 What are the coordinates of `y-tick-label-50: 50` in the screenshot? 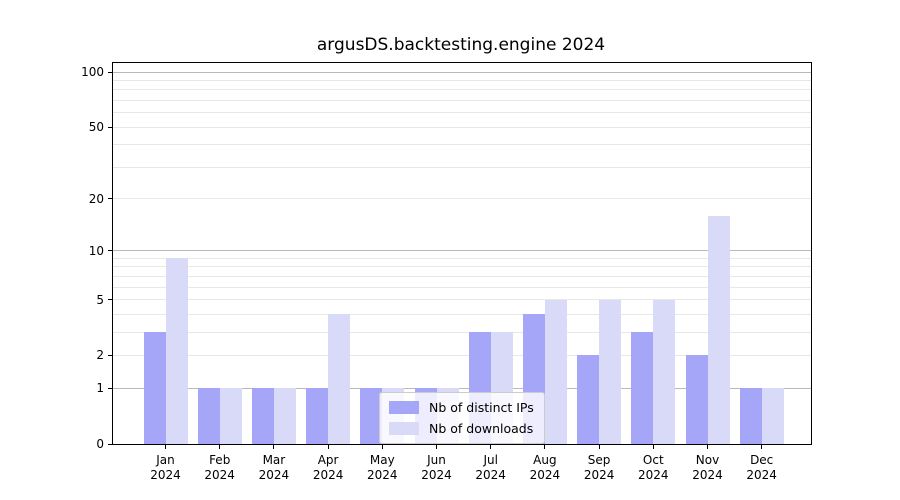 It's located at (96, 127).